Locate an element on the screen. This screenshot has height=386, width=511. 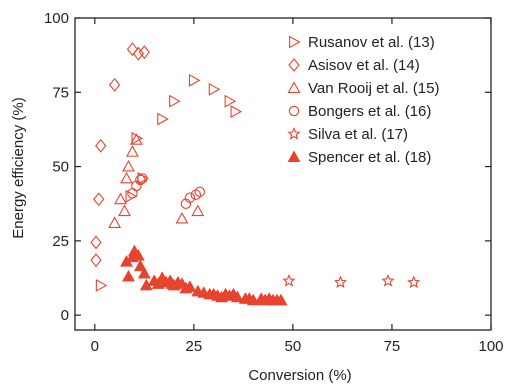
legend-label: Spencer et al. (18) is located at coordinates (369, 157).